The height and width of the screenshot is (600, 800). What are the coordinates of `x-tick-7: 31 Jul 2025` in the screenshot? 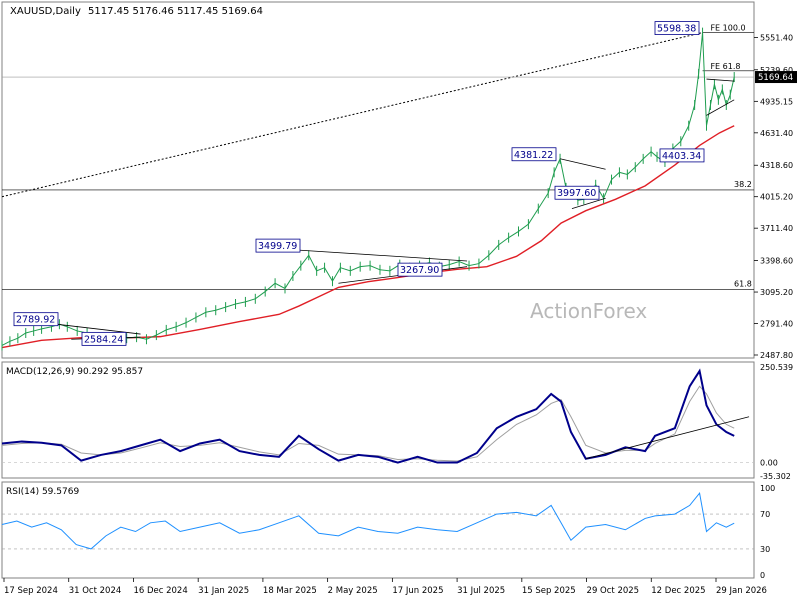 It's located at (481, 591).